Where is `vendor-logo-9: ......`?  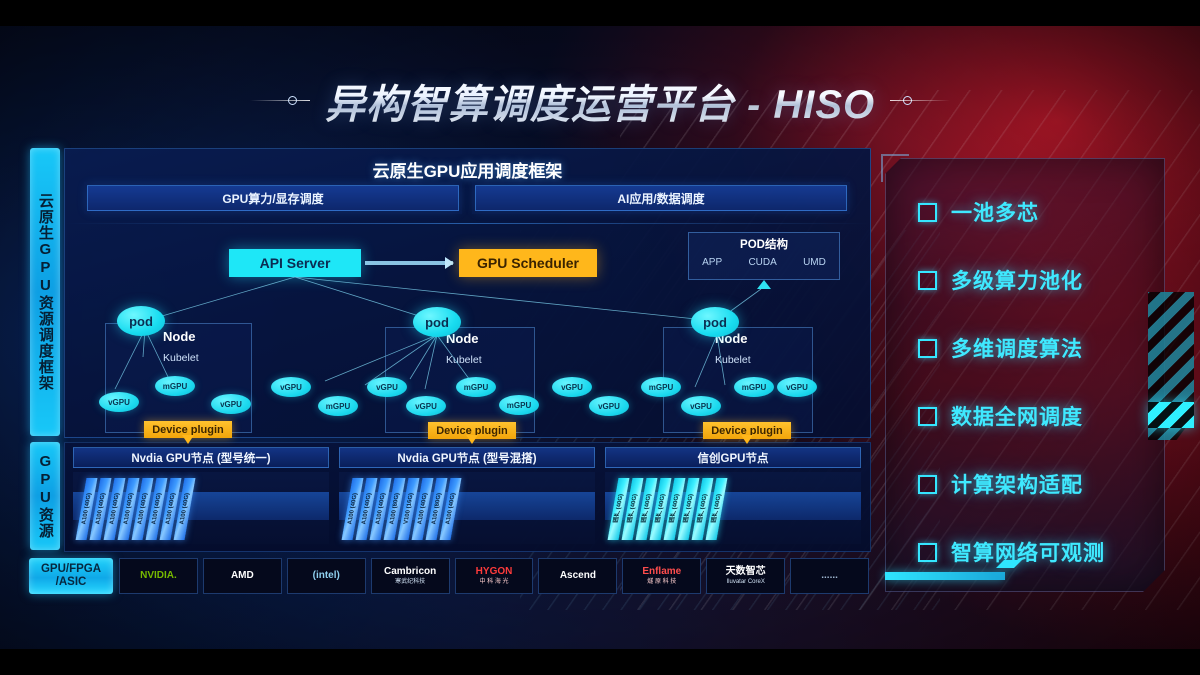
vendor-logo-9: ...... is located at coordinates (830, 576).